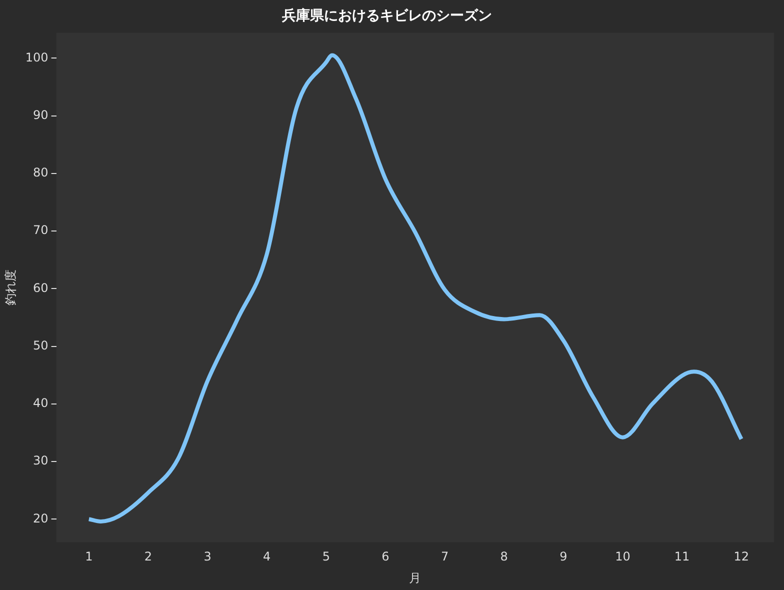  Describe the element at coordinates (40, 173) in the screenshot. I see `y-tick-label: 80` at that location.